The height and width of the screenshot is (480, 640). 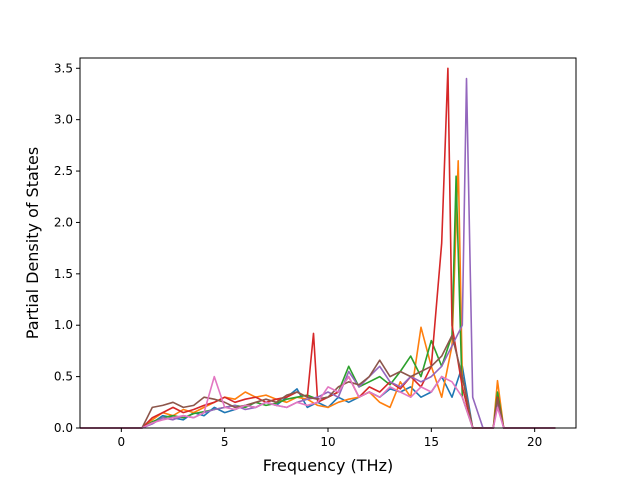 I want to click on x-axis: 0 5 10 15 20, so click(x=330, y=438).